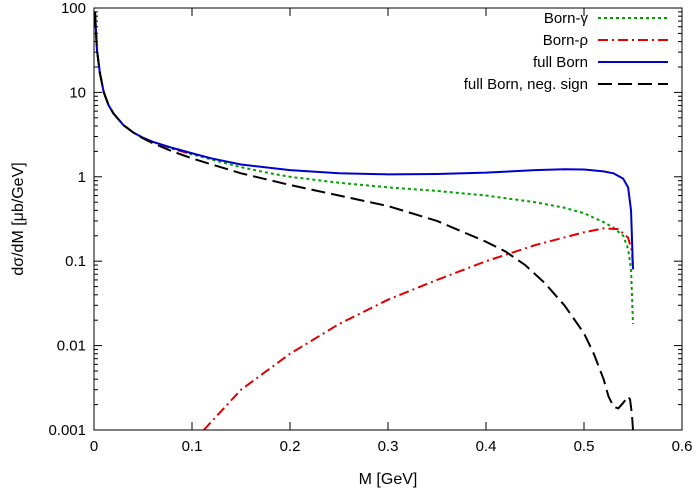 The image size is (700, 495). What do you see at coordinates (388, 479) in the screenshot?
I see `x-axis-label: M [GeV]` at bounding box center [388, 479].